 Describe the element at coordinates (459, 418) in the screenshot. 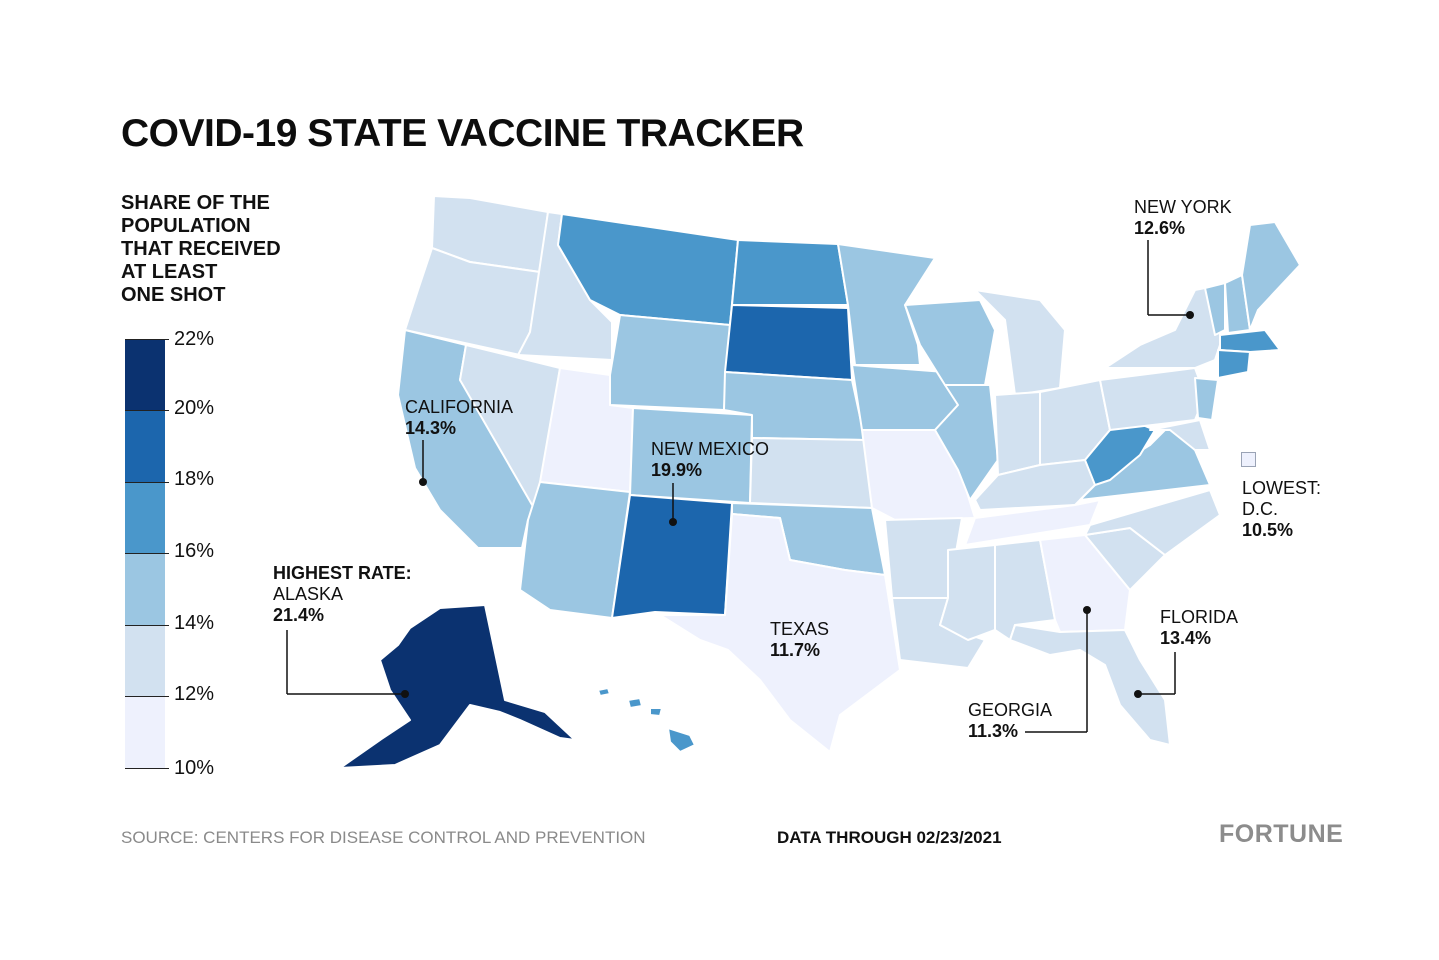

I see `callout-california: CALIFORNIA 14.3%` at that location.